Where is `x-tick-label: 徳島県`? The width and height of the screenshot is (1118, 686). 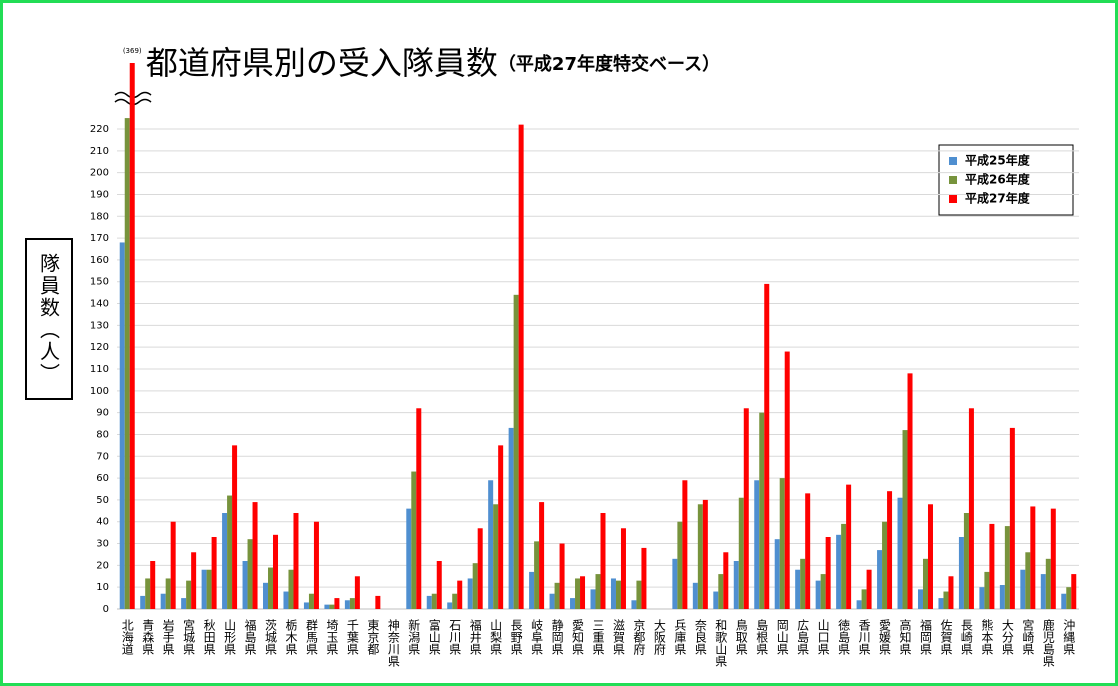 x-tick-label: 徳島県 is located at coordinates (844, 636).